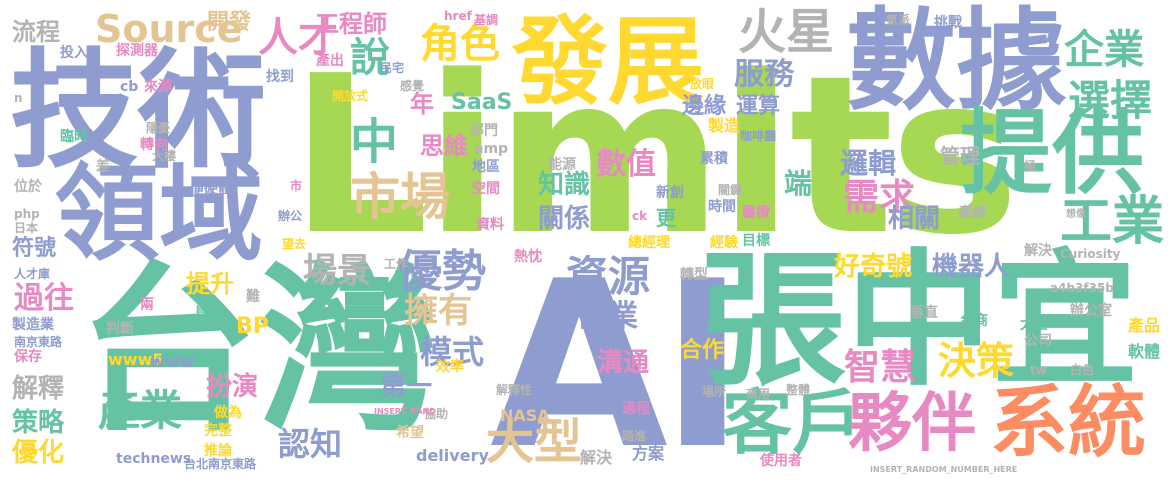  Describe the element at coordinates (460, 44) in the screenshot. I see `word-role: 角色` at that location.